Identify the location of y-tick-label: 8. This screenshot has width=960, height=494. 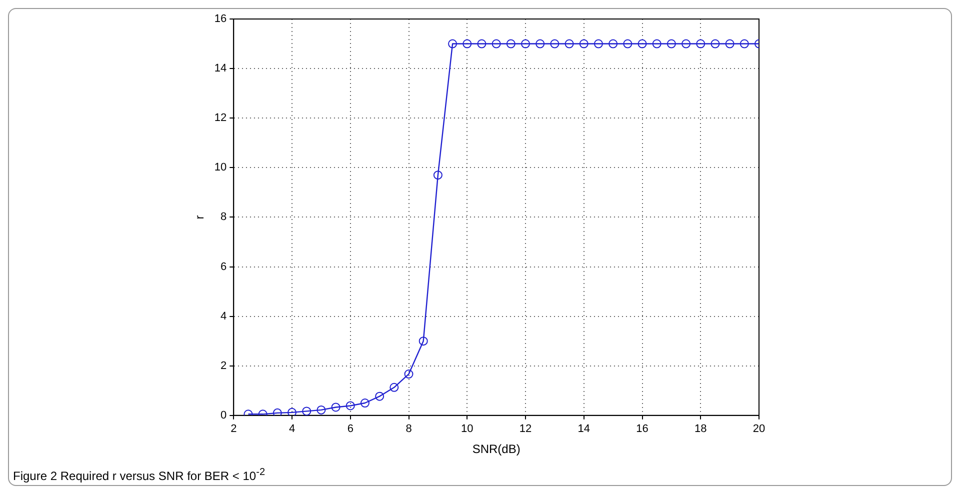
(223, 217).